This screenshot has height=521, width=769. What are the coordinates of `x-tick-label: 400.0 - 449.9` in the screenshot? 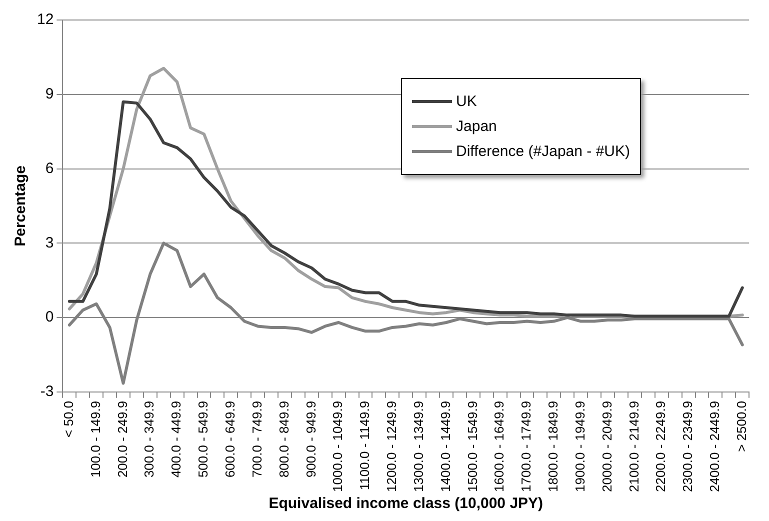 It's located at (176, 439).